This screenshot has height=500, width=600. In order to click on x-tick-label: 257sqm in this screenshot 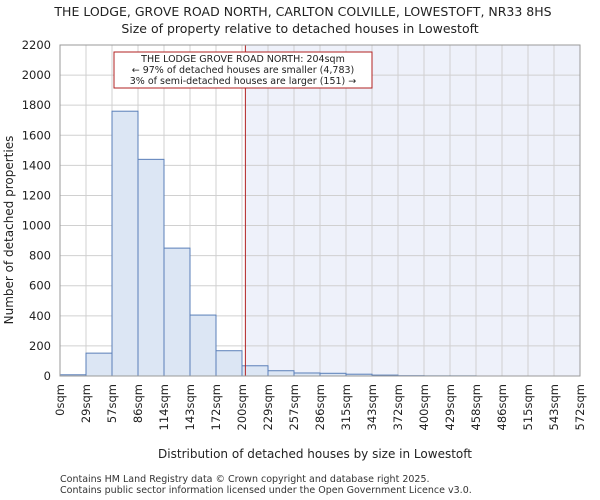, I will do `click(294, 407)`.